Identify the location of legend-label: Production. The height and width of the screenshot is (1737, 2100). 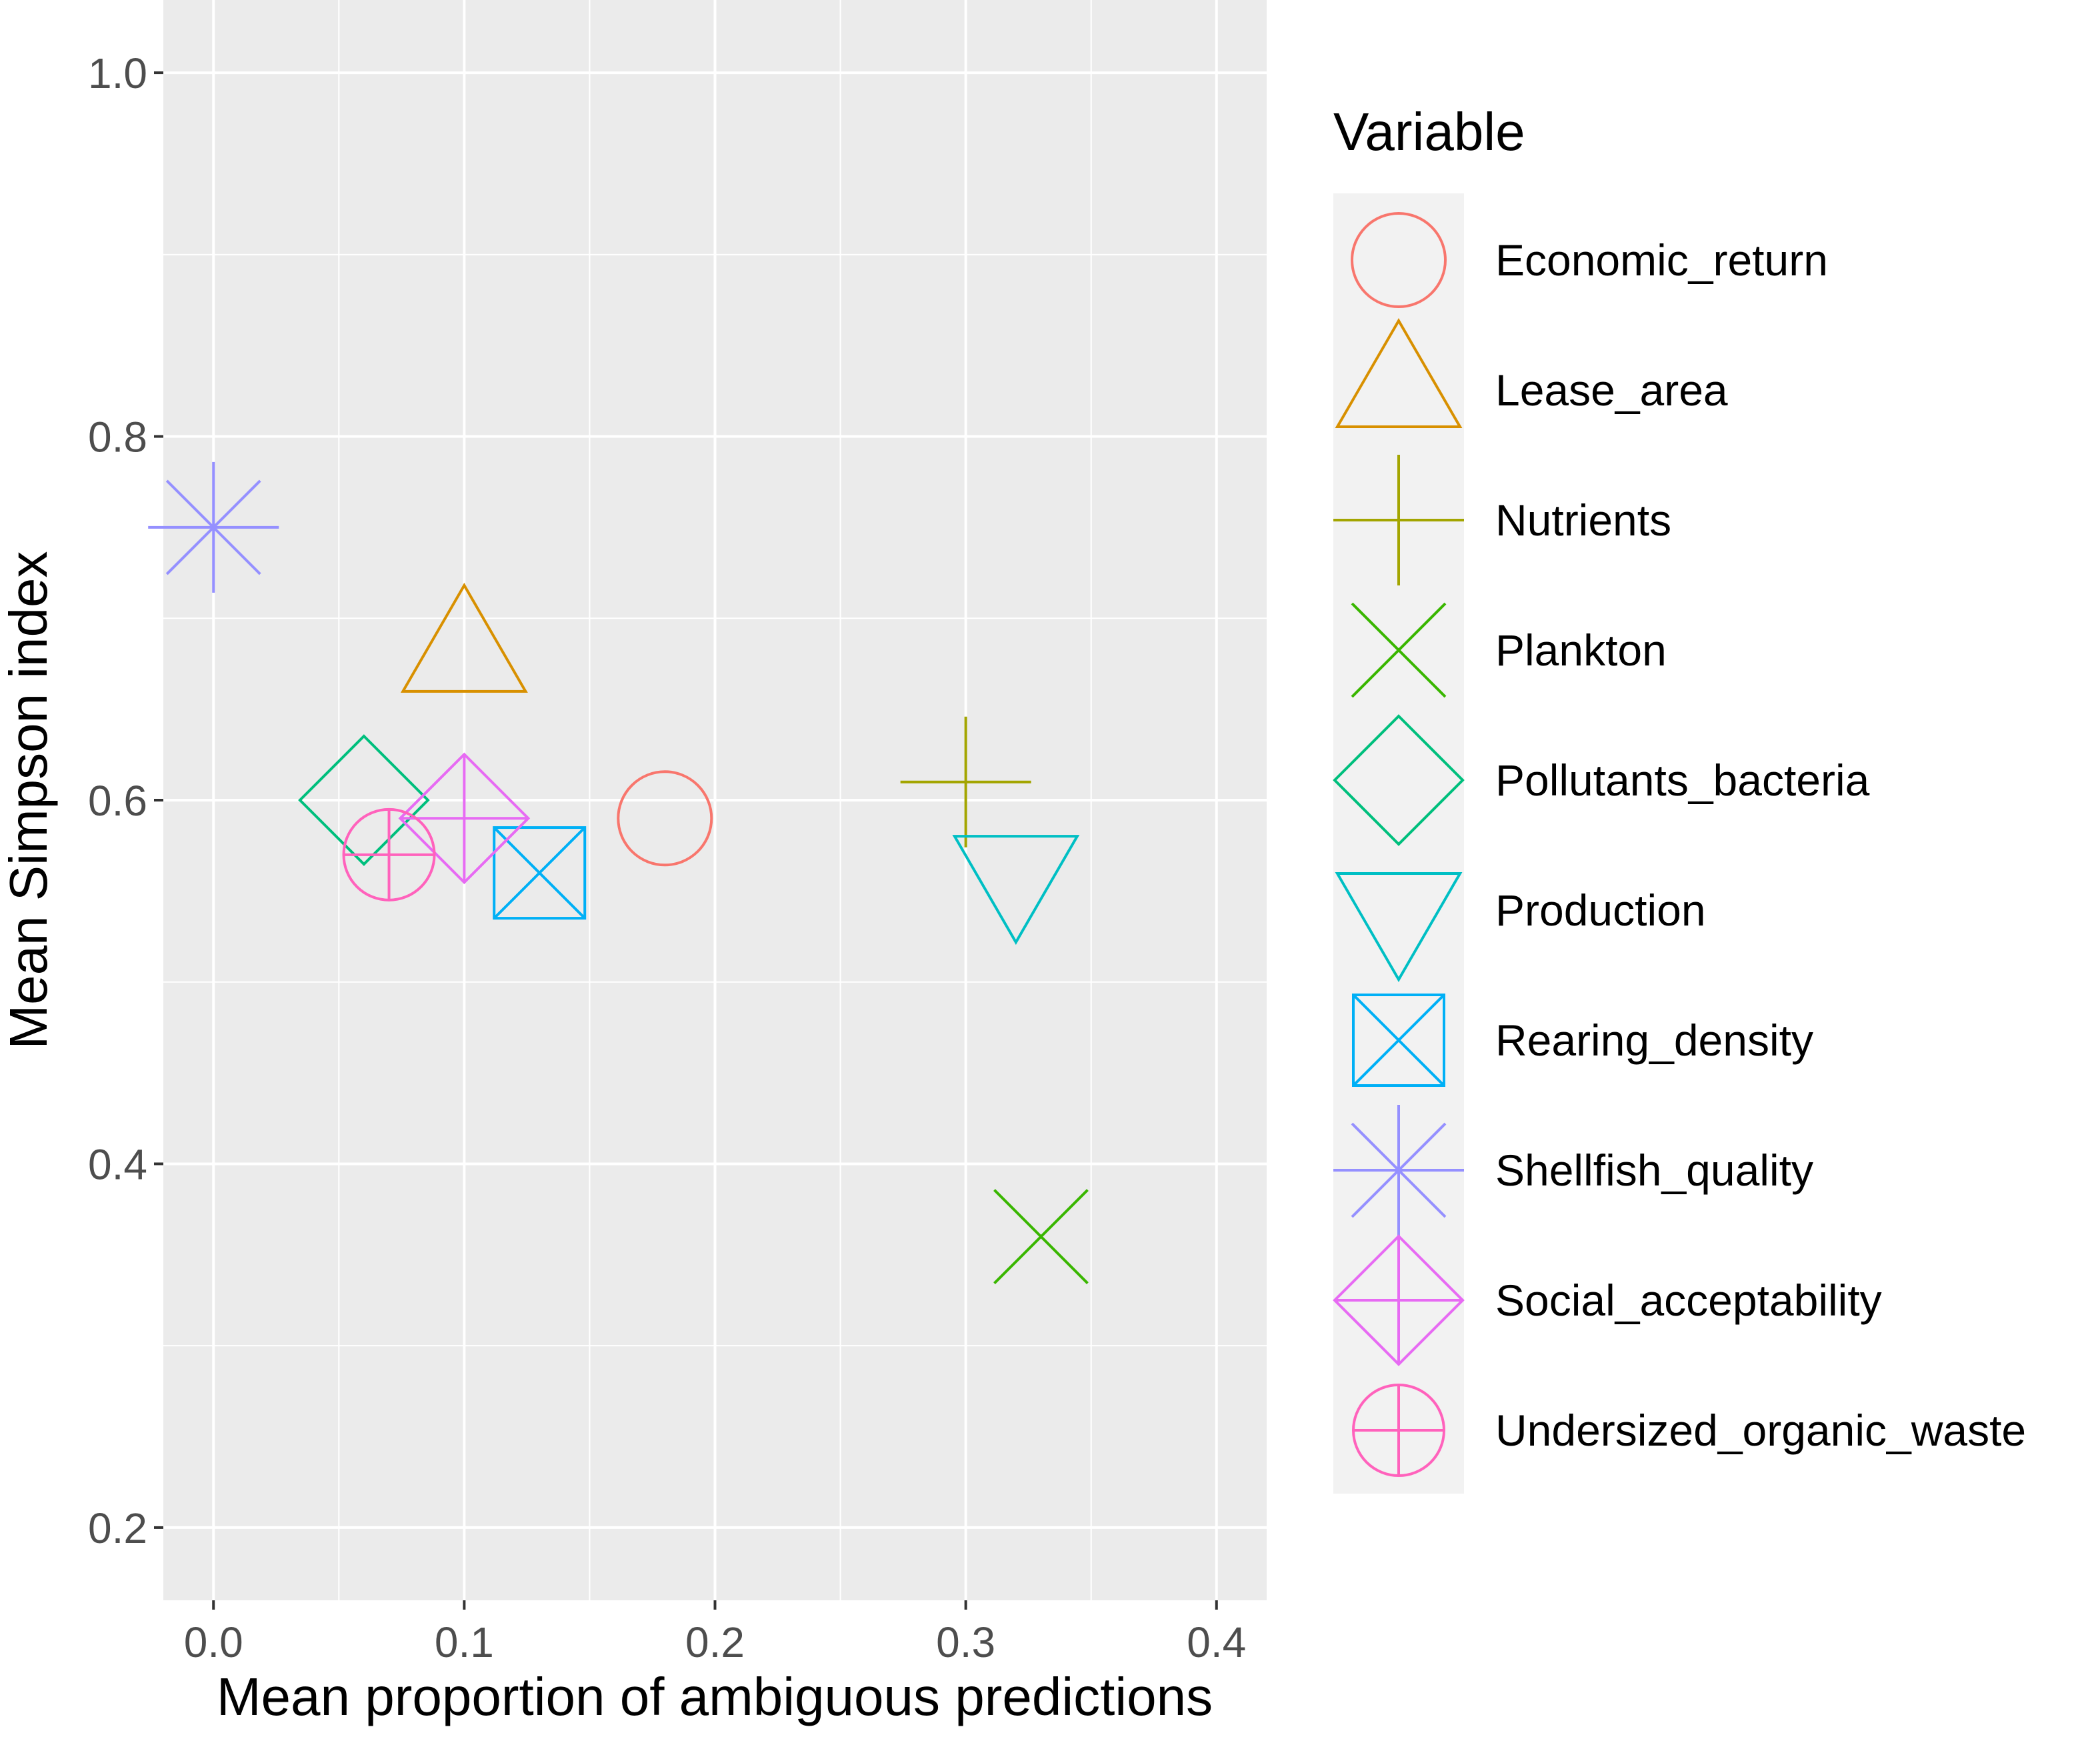
(1600, 910).